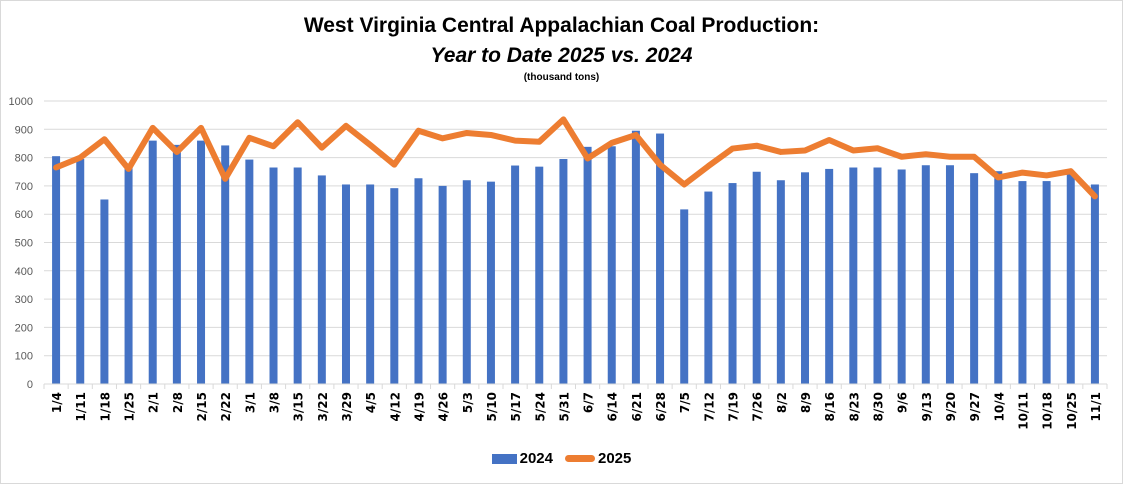 The image size is (1123, 484). I want to click on x-tick-label: 8/16, so click(830, 406).